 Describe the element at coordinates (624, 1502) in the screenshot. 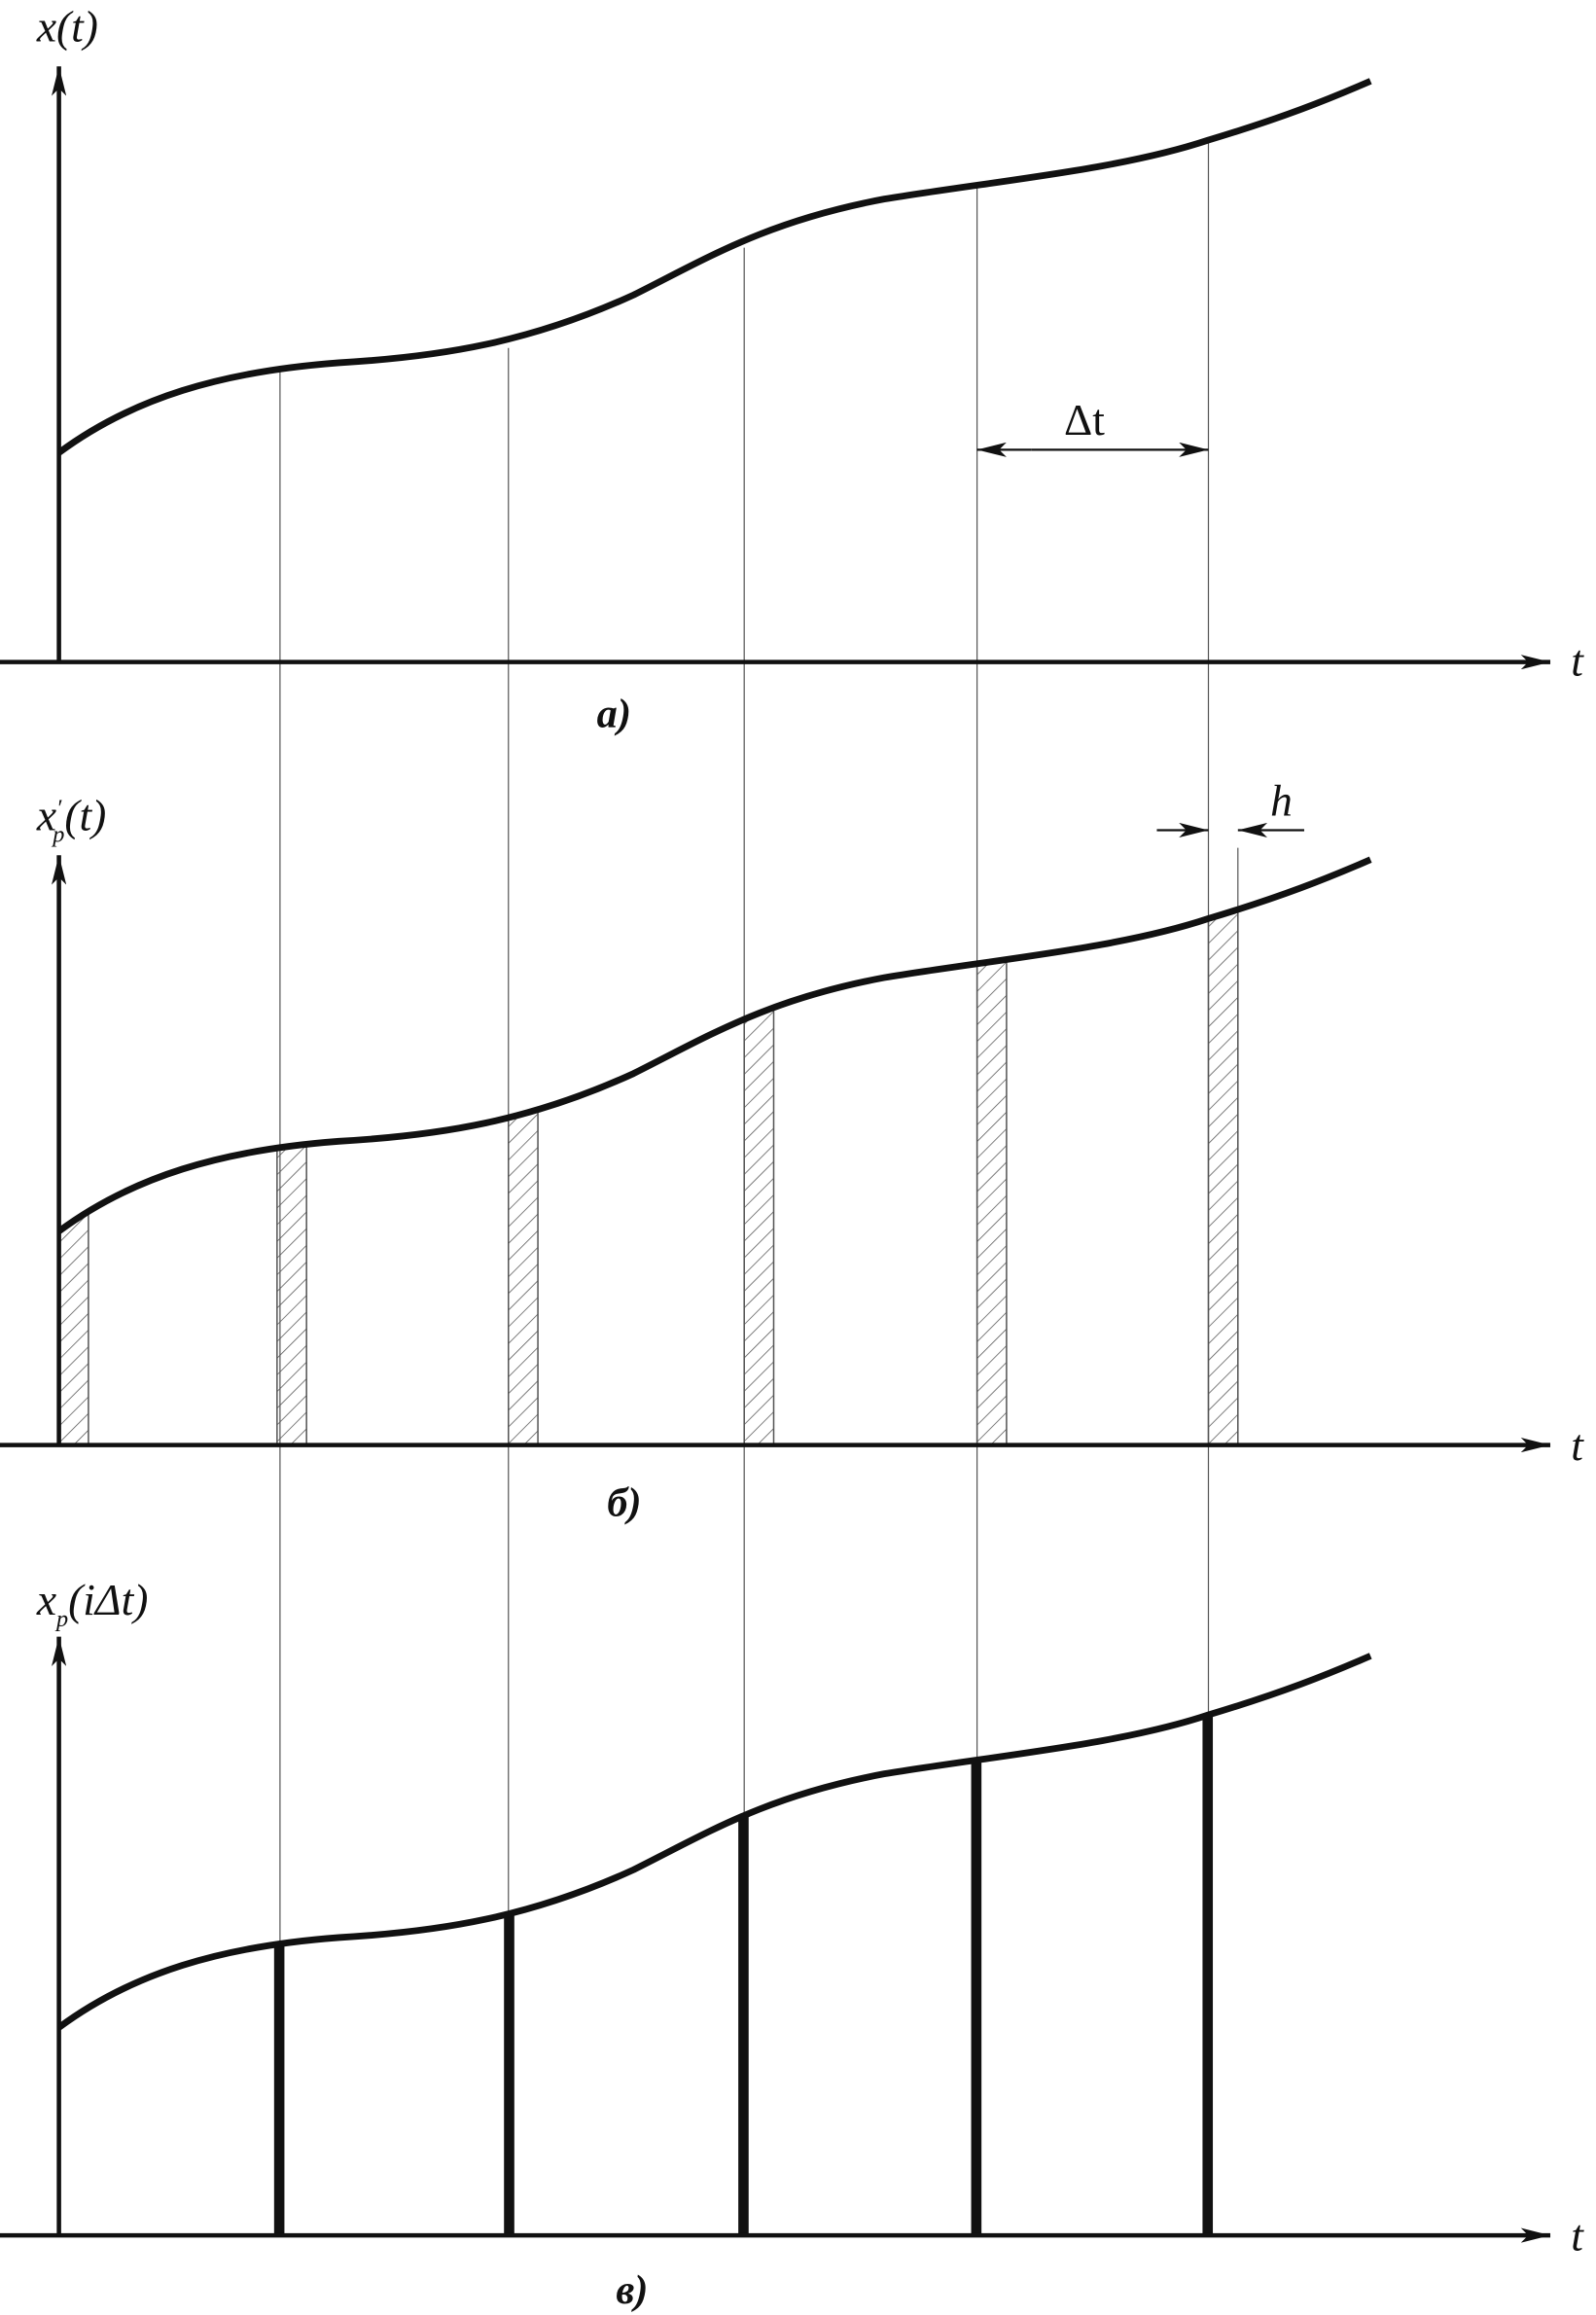

I see `caption: б)` at that location.